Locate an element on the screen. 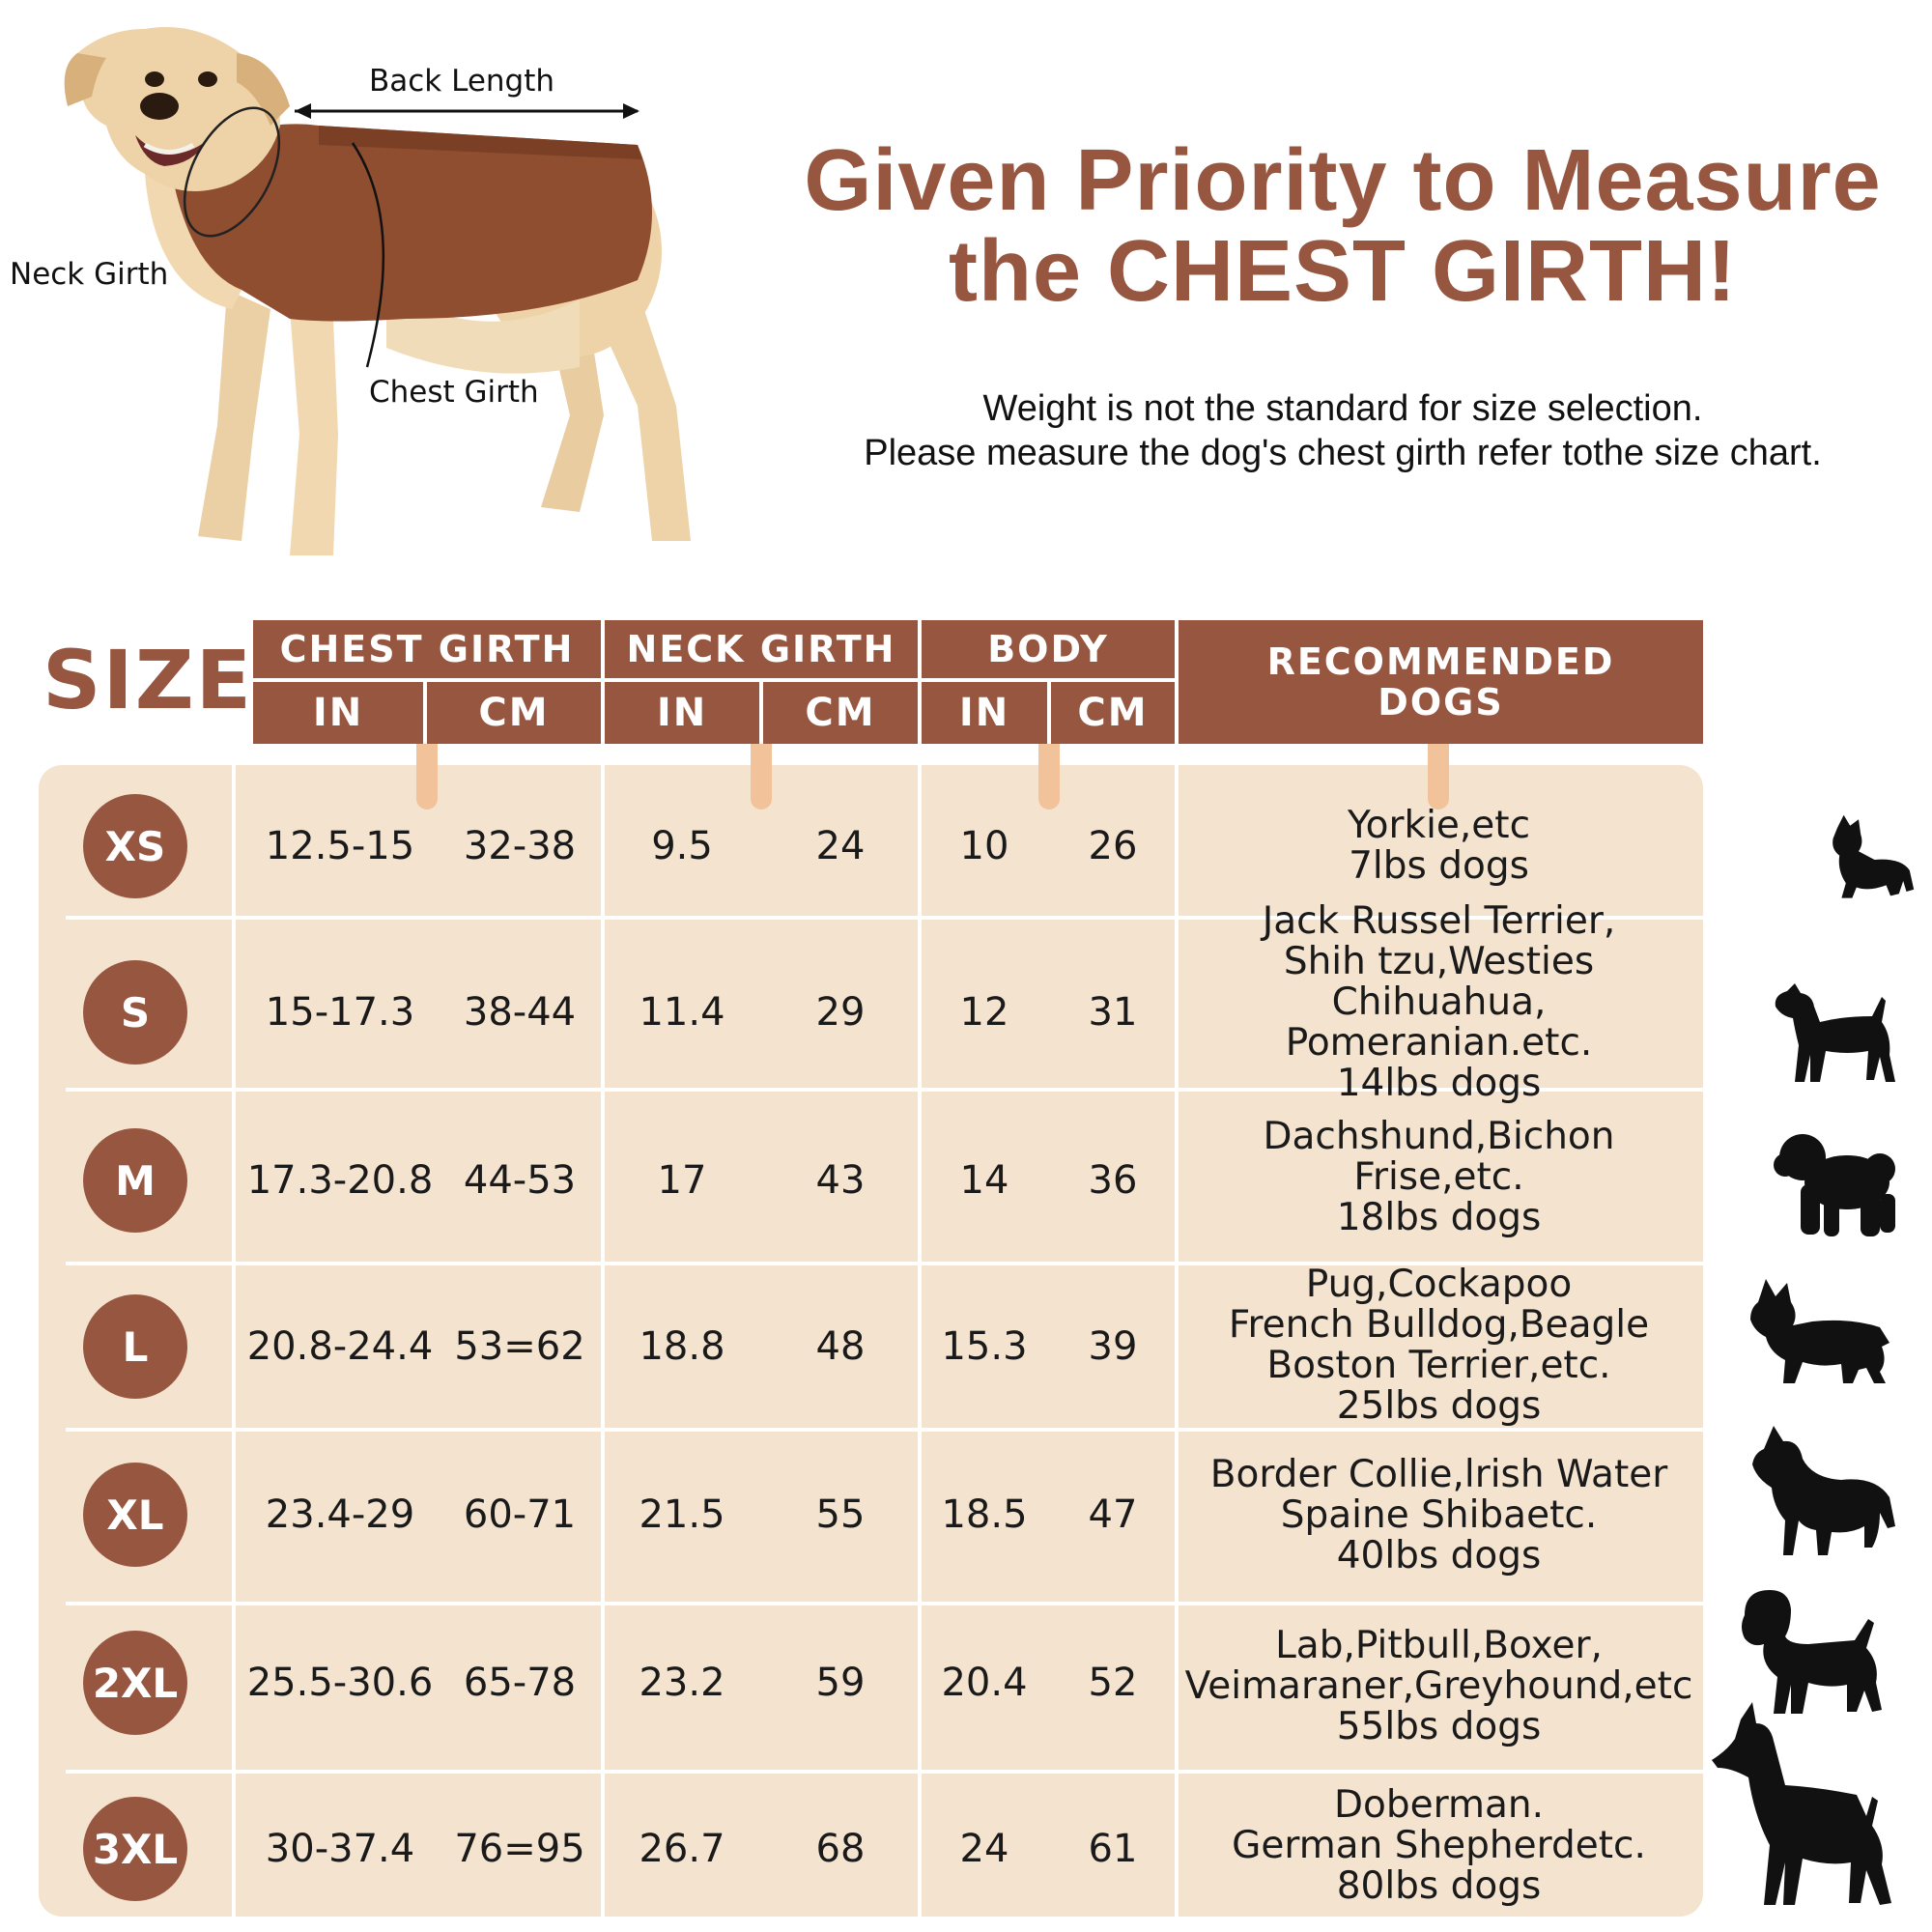 Image resolution: width=1932 pixels, height=1932 pixels. body-in-cell: 24 is located at coordinates (984, 1849).